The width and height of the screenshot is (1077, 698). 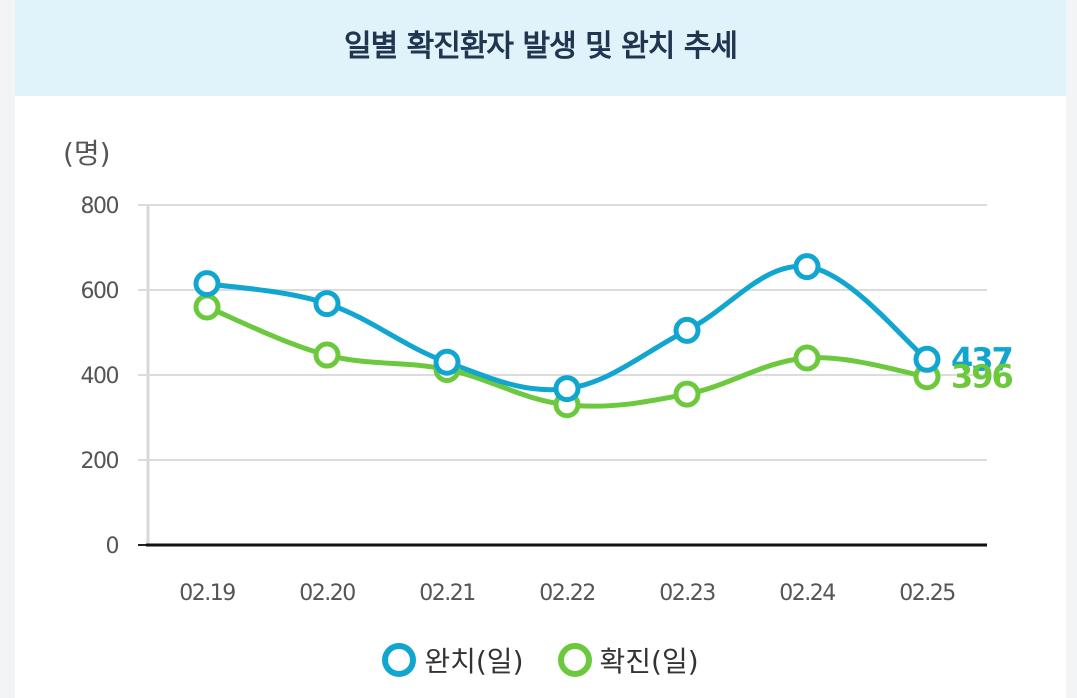 What do you see at coordinates (807, 593) in the screenshot?
I see `x-tick-label: 02.24` at bounding box center [807, 593].